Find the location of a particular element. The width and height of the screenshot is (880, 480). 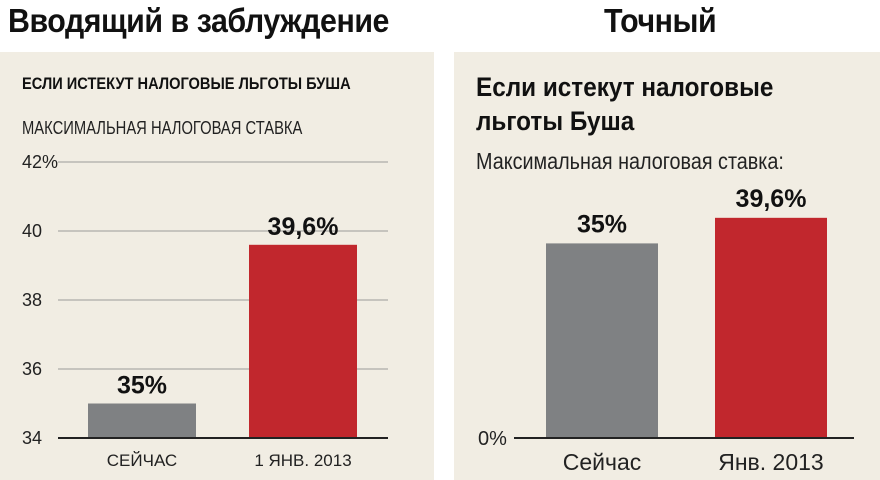

accurate-chart-title-line-1: Если истекут налоговые is located at coordinates (625, 87).